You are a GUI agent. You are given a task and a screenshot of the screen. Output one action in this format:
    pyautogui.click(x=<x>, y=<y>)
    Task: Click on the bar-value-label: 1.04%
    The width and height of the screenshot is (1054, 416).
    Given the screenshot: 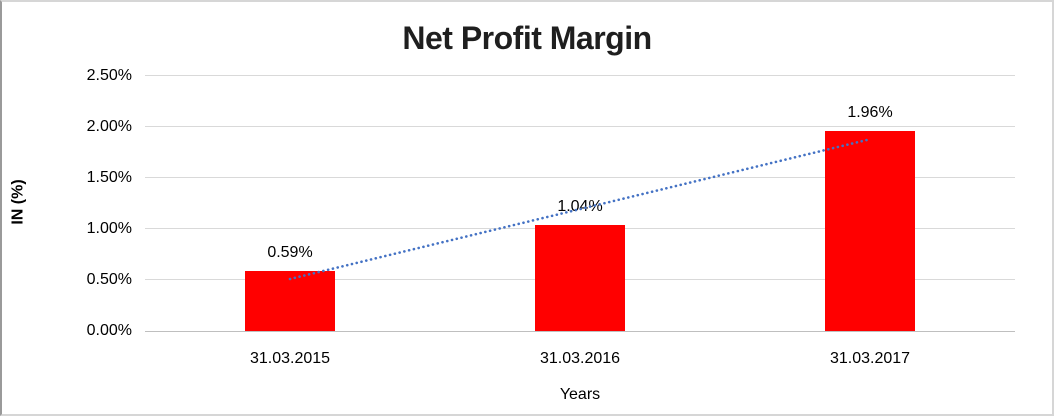 What is the action you would take?
    pyautogui.click(x=580, y=206)
    